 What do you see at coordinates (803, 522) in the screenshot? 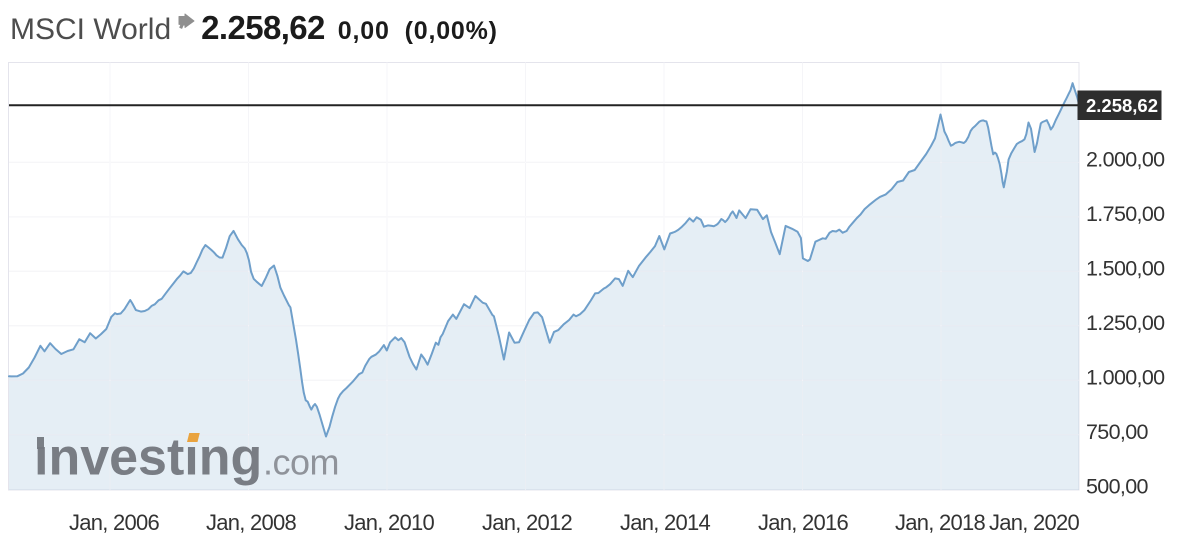
I see `svg-text: Jan, 2016` at bounding box center [803, 522].